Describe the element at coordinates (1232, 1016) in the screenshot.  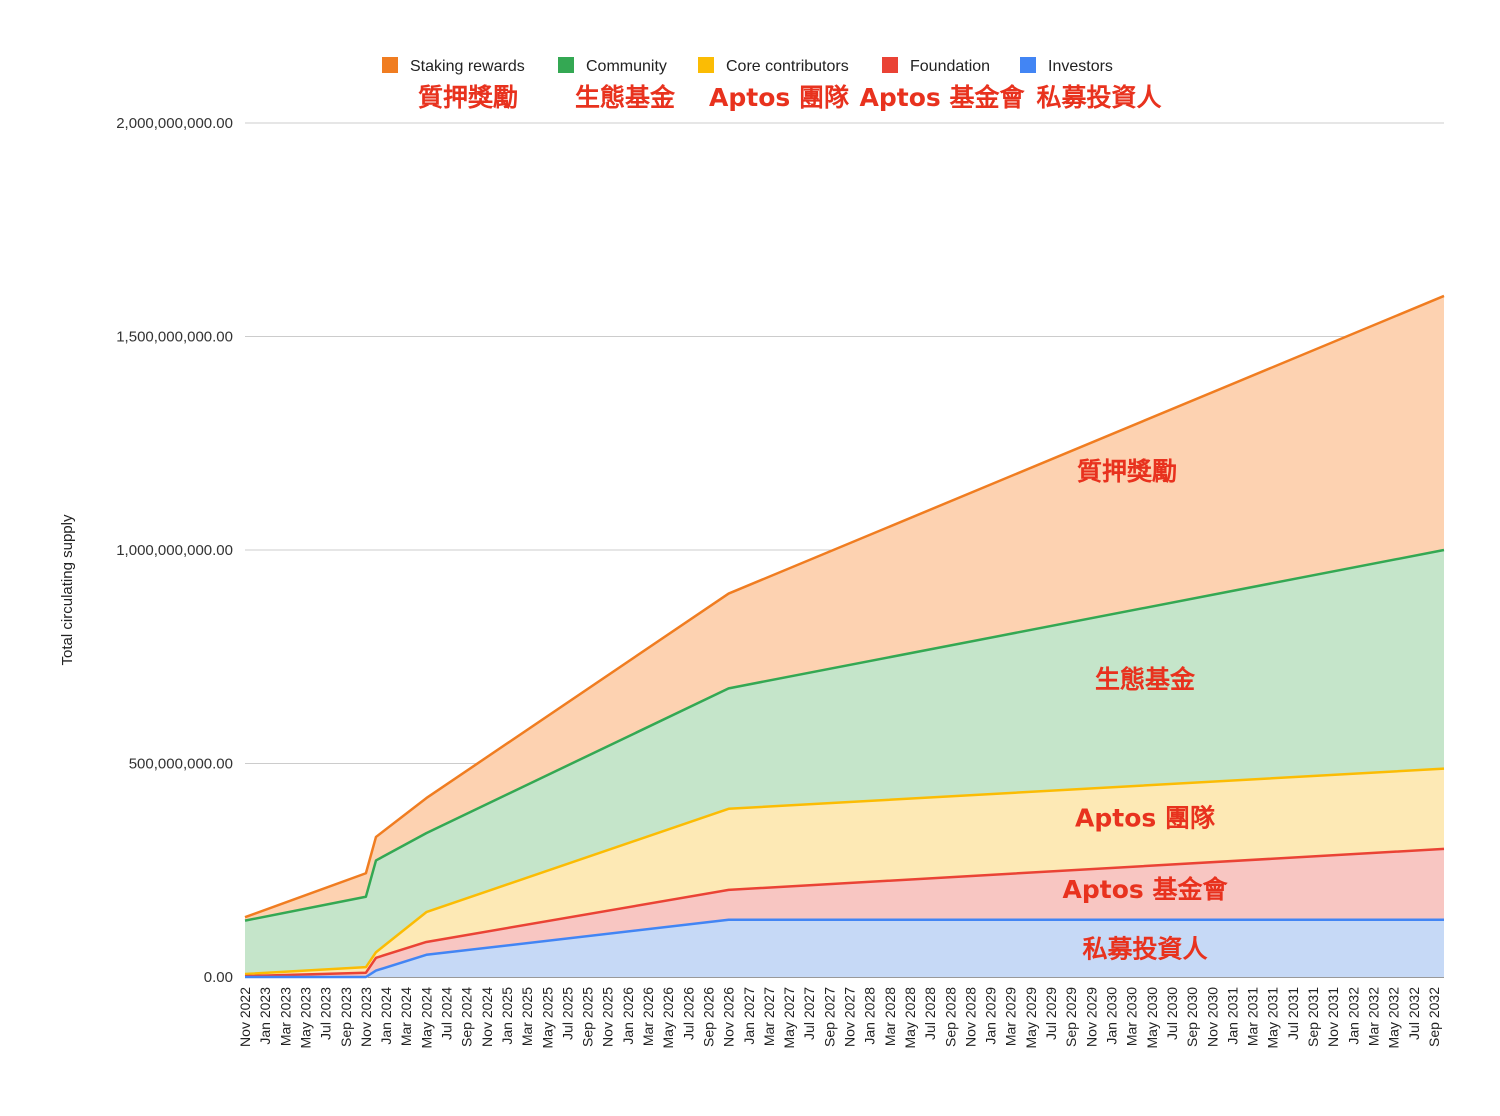
I see `x-tick-label: Jan 2031` at that location.